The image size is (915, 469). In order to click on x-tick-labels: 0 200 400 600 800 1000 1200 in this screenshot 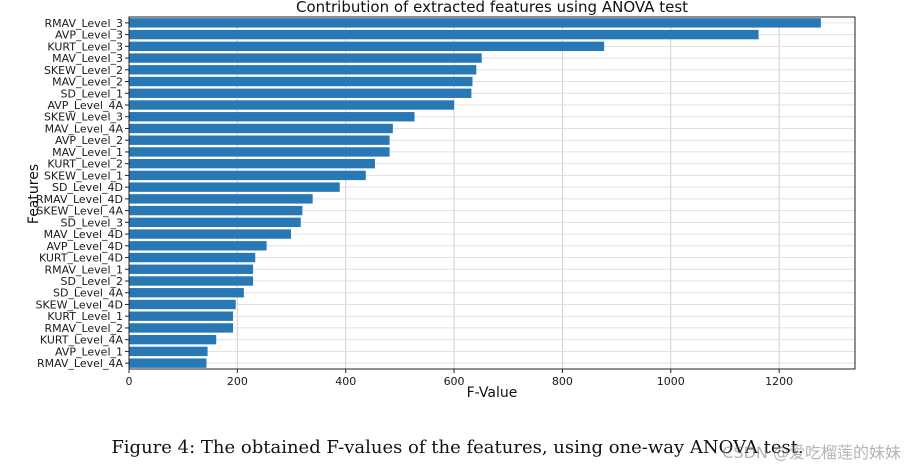, I will do `click(459, 378)`.